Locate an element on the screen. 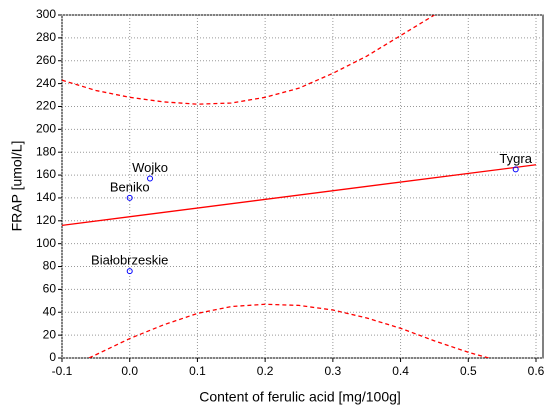  y-tick-label: 80 is located at coordinates (50, 266).